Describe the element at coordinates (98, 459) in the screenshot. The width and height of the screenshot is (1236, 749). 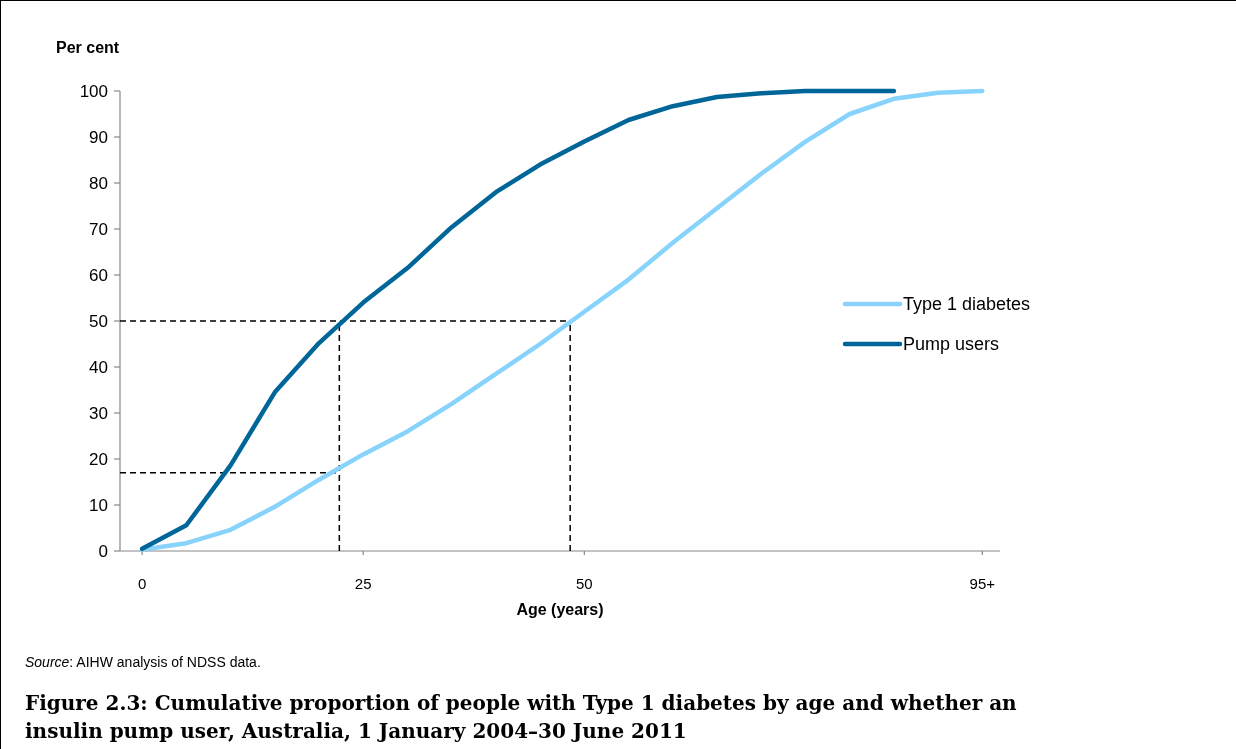
I see `y-tick-label: 20` at that location.